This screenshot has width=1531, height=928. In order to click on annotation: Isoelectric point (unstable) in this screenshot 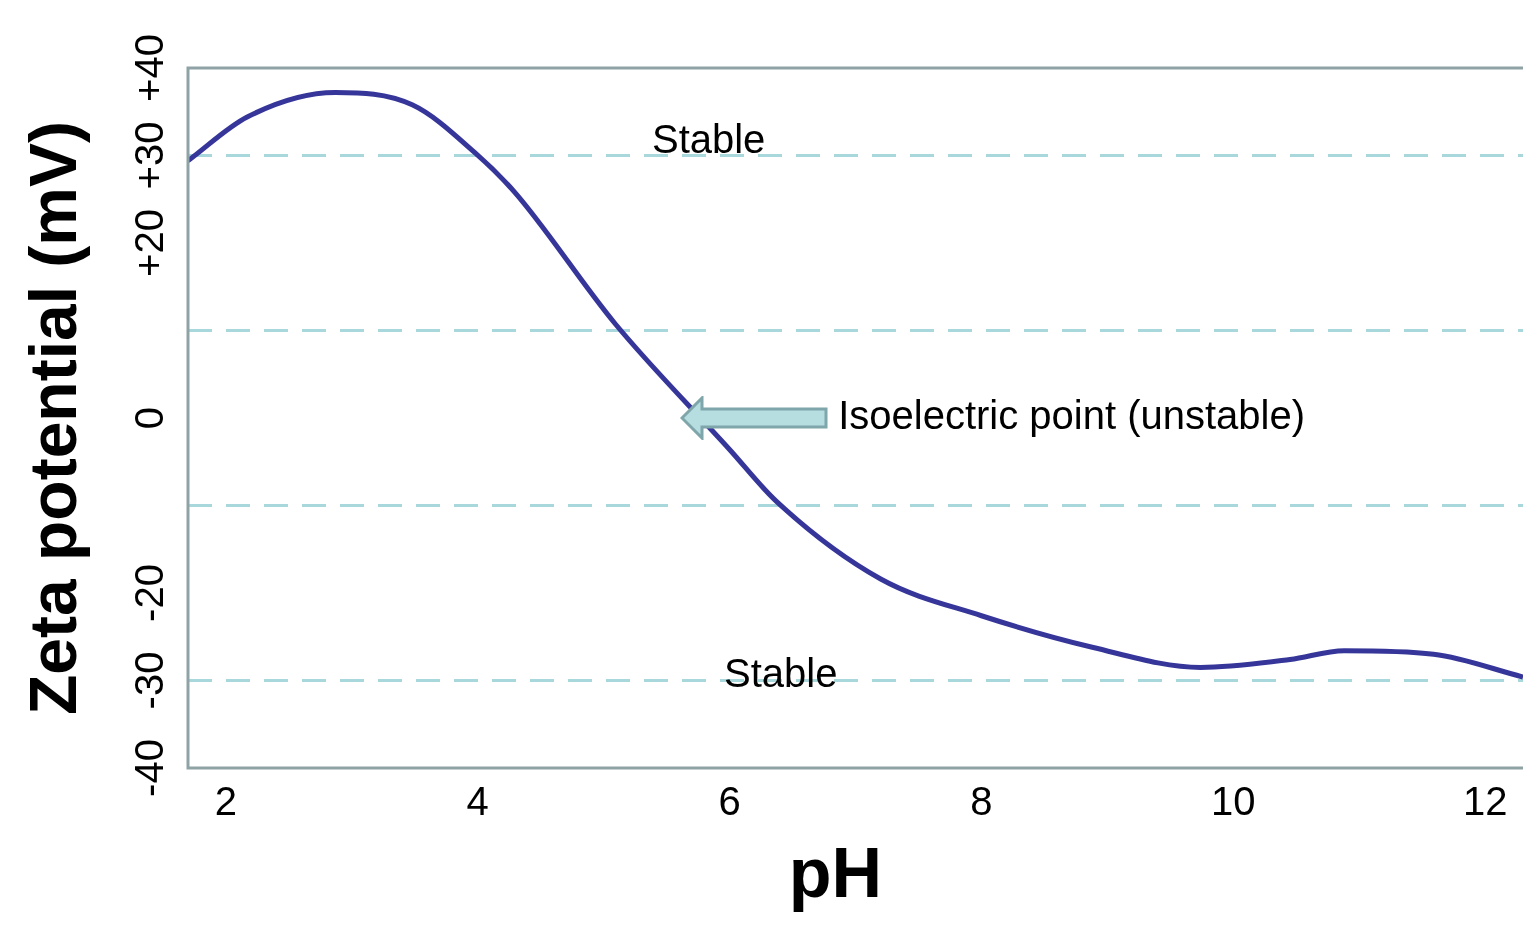, I will do `click(1072, 415)`.